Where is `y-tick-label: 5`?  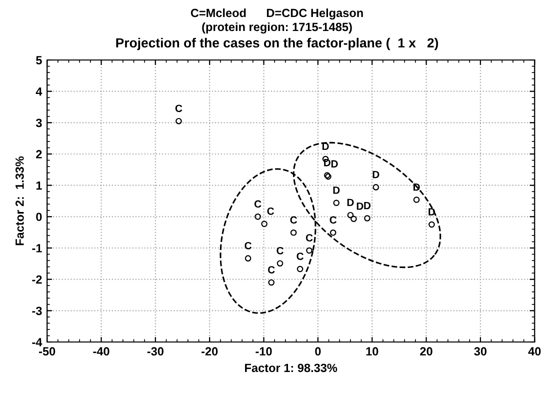
y-tick-label: 5 is located at coordinates (39, 60).